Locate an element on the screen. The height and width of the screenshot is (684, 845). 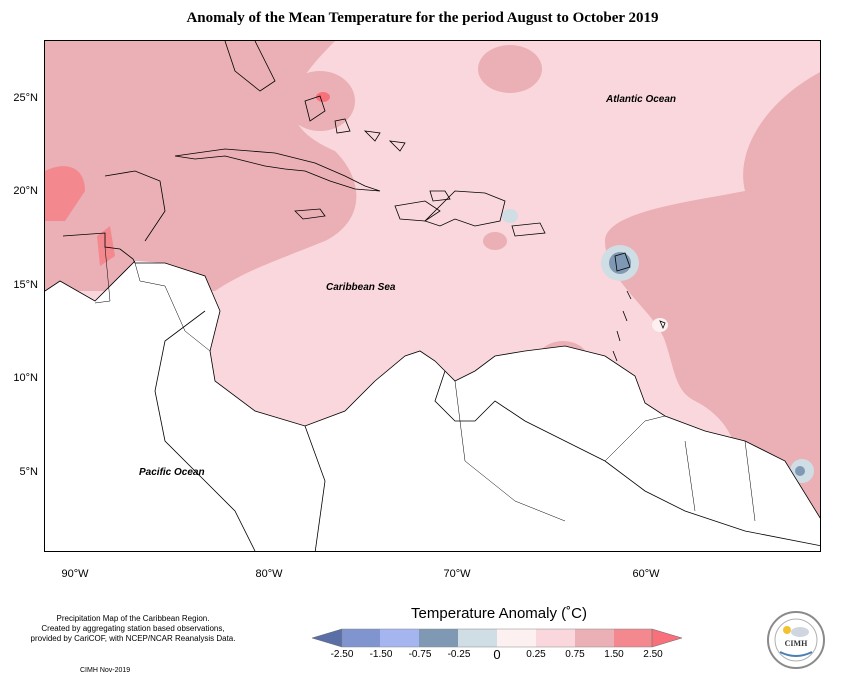
logo-cloud-icon is located at coordinates (800, 632).